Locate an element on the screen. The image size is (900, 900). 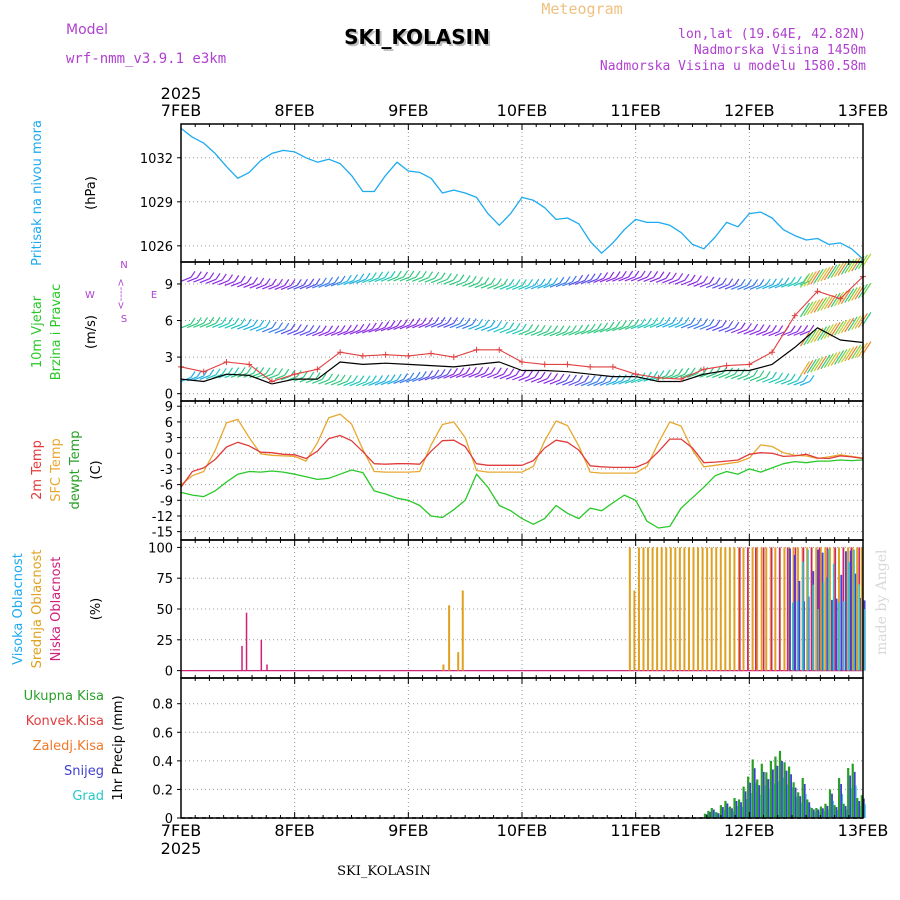
cloud-mid-ylabel: Srednja Oblacnost is located at coordinates (37, 609).